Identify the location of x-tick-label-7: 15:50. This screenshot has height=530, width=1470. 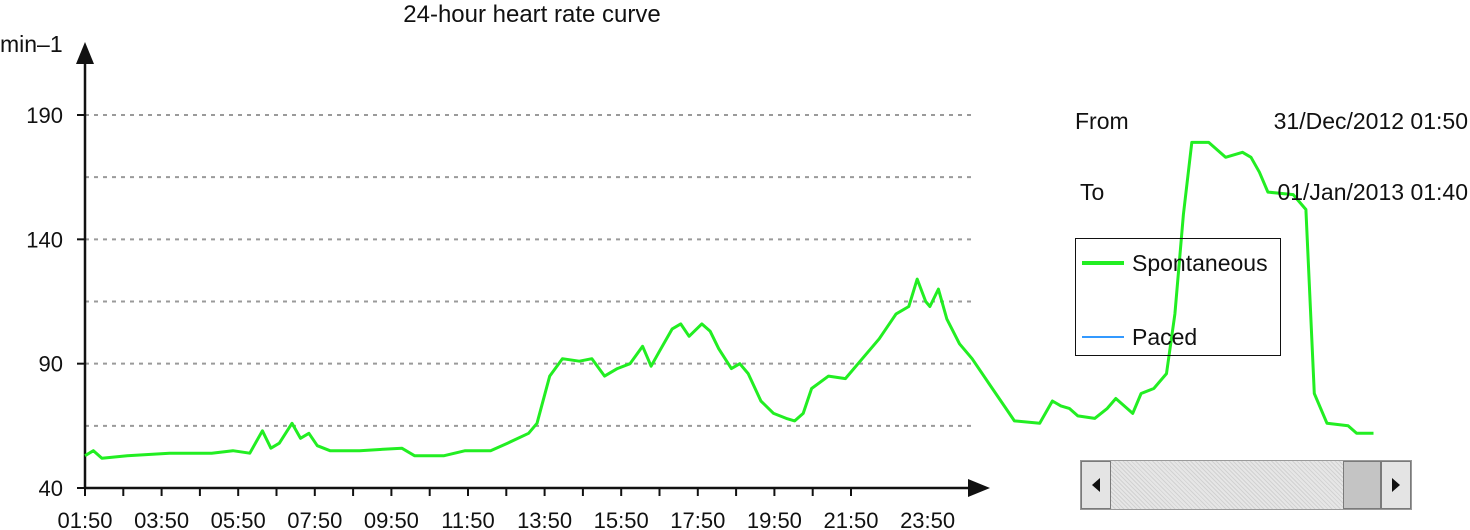
(621, 519).